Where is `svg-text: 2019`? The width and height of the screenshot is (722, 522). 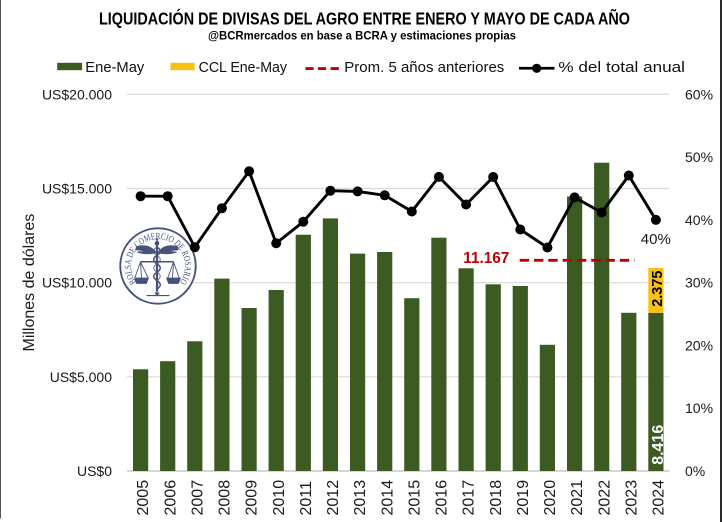 svg-text: 2019 is located at coordinates (523, 498).